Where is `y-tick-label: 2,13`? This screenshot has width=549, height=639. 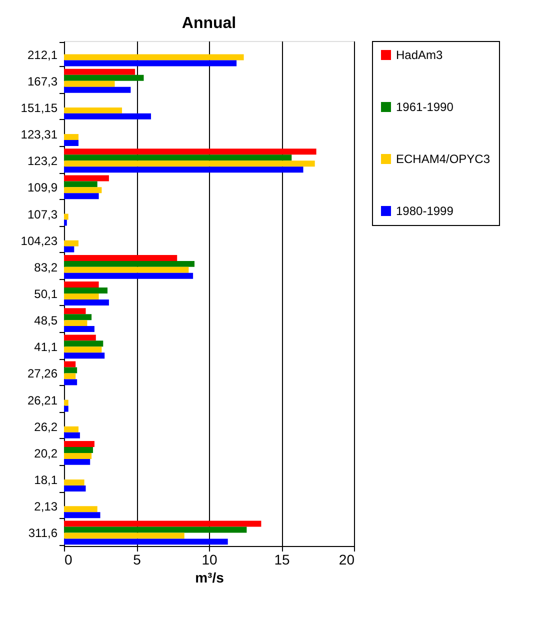 y-tick-label: 2,13 is located at coordinates (46, 507).